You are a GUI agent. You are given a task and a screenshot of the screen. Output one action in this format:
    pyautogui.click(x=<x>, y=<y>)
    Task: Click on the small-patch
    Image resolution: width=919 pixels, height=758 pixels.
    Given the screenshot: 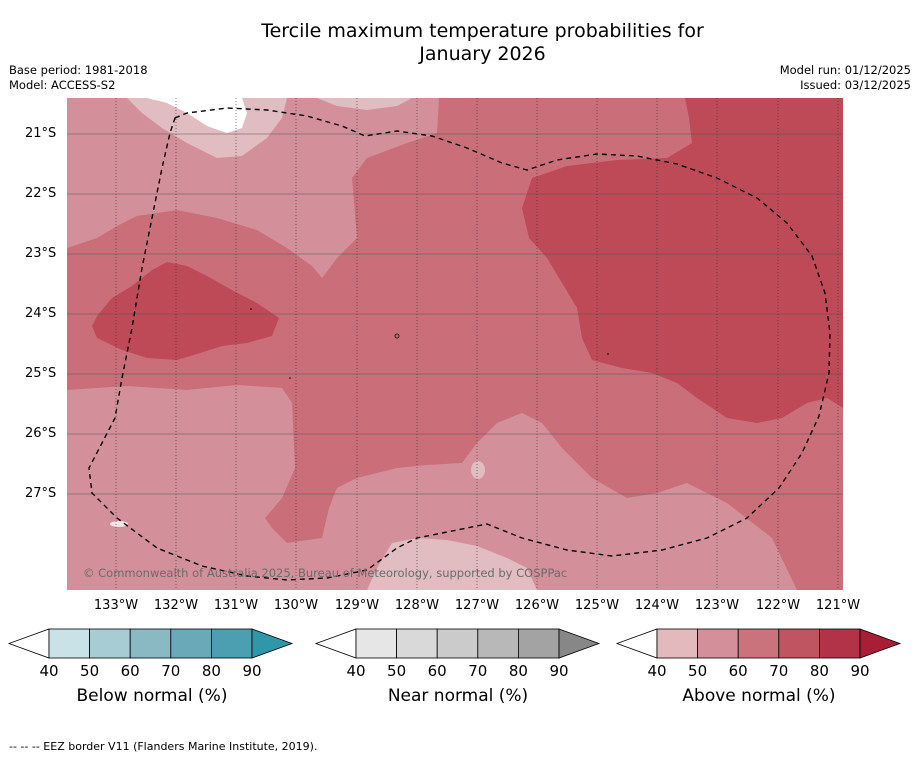 What is the action you would take?
    pyautogui.click(x=478, y=470)
    